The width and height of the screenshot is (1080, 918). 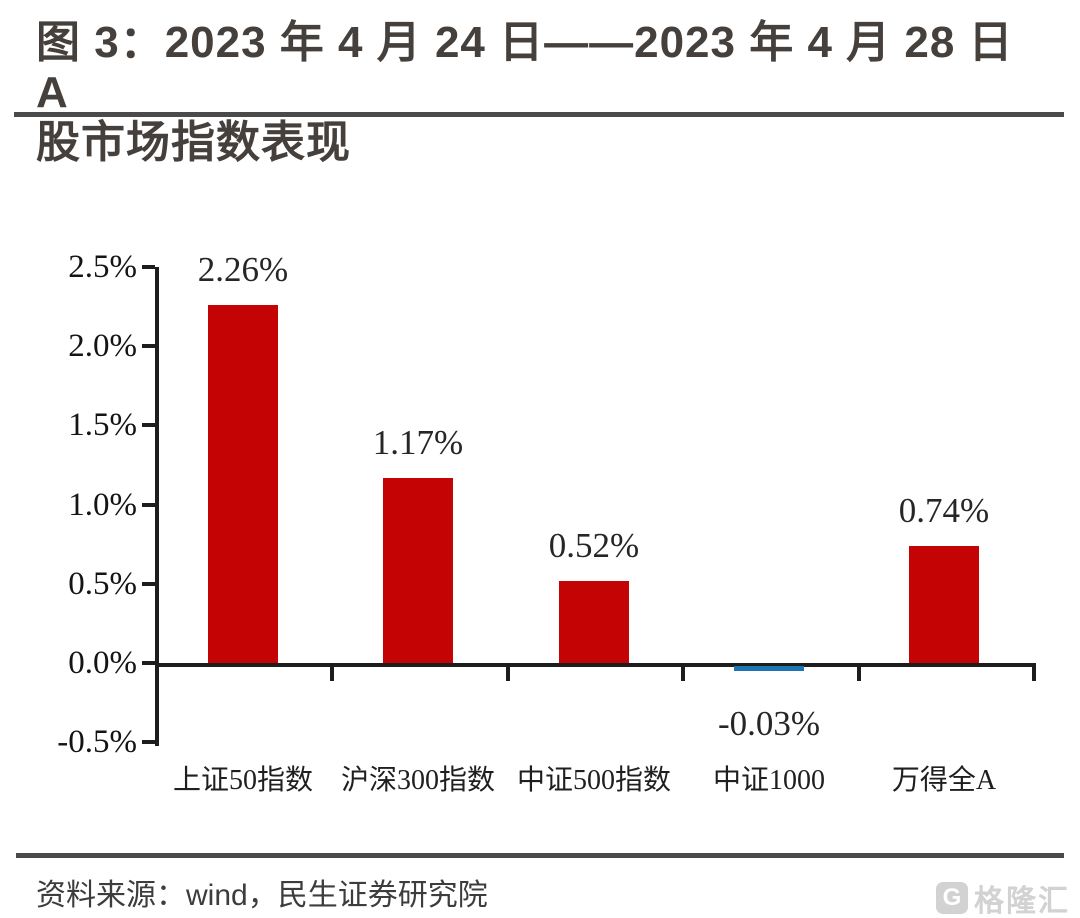 I want to click on data-source-note: 资料来源：wind，民生证券研究院, so click(x=262, y=895).